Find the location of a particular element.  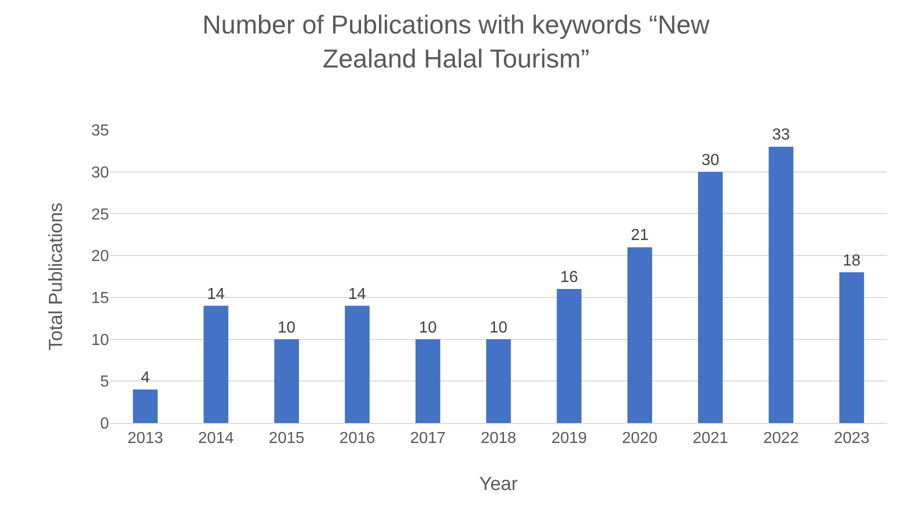

x-tick-label: 2020 is located at coordinates (640, 439).